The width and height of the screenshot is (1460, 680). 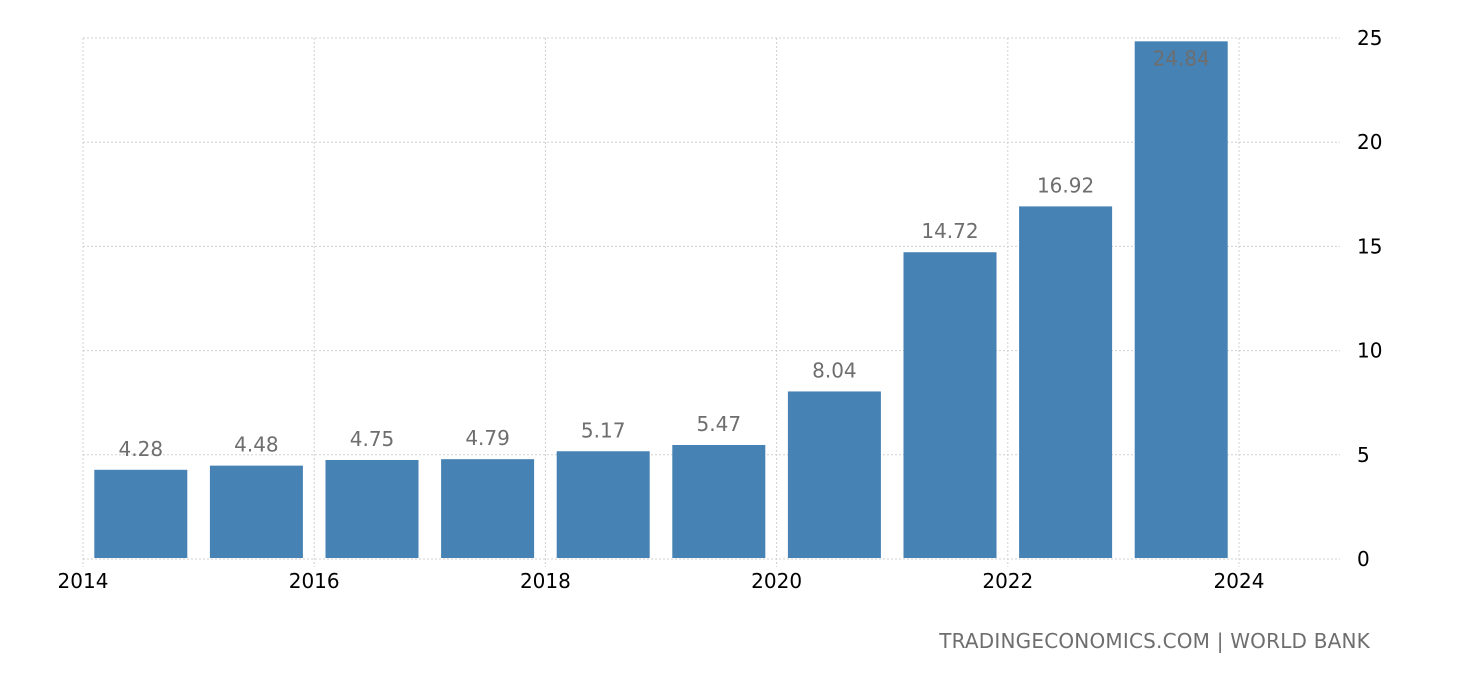 I want to click on y-tick-label: 5, so click(x=1363, y=455).